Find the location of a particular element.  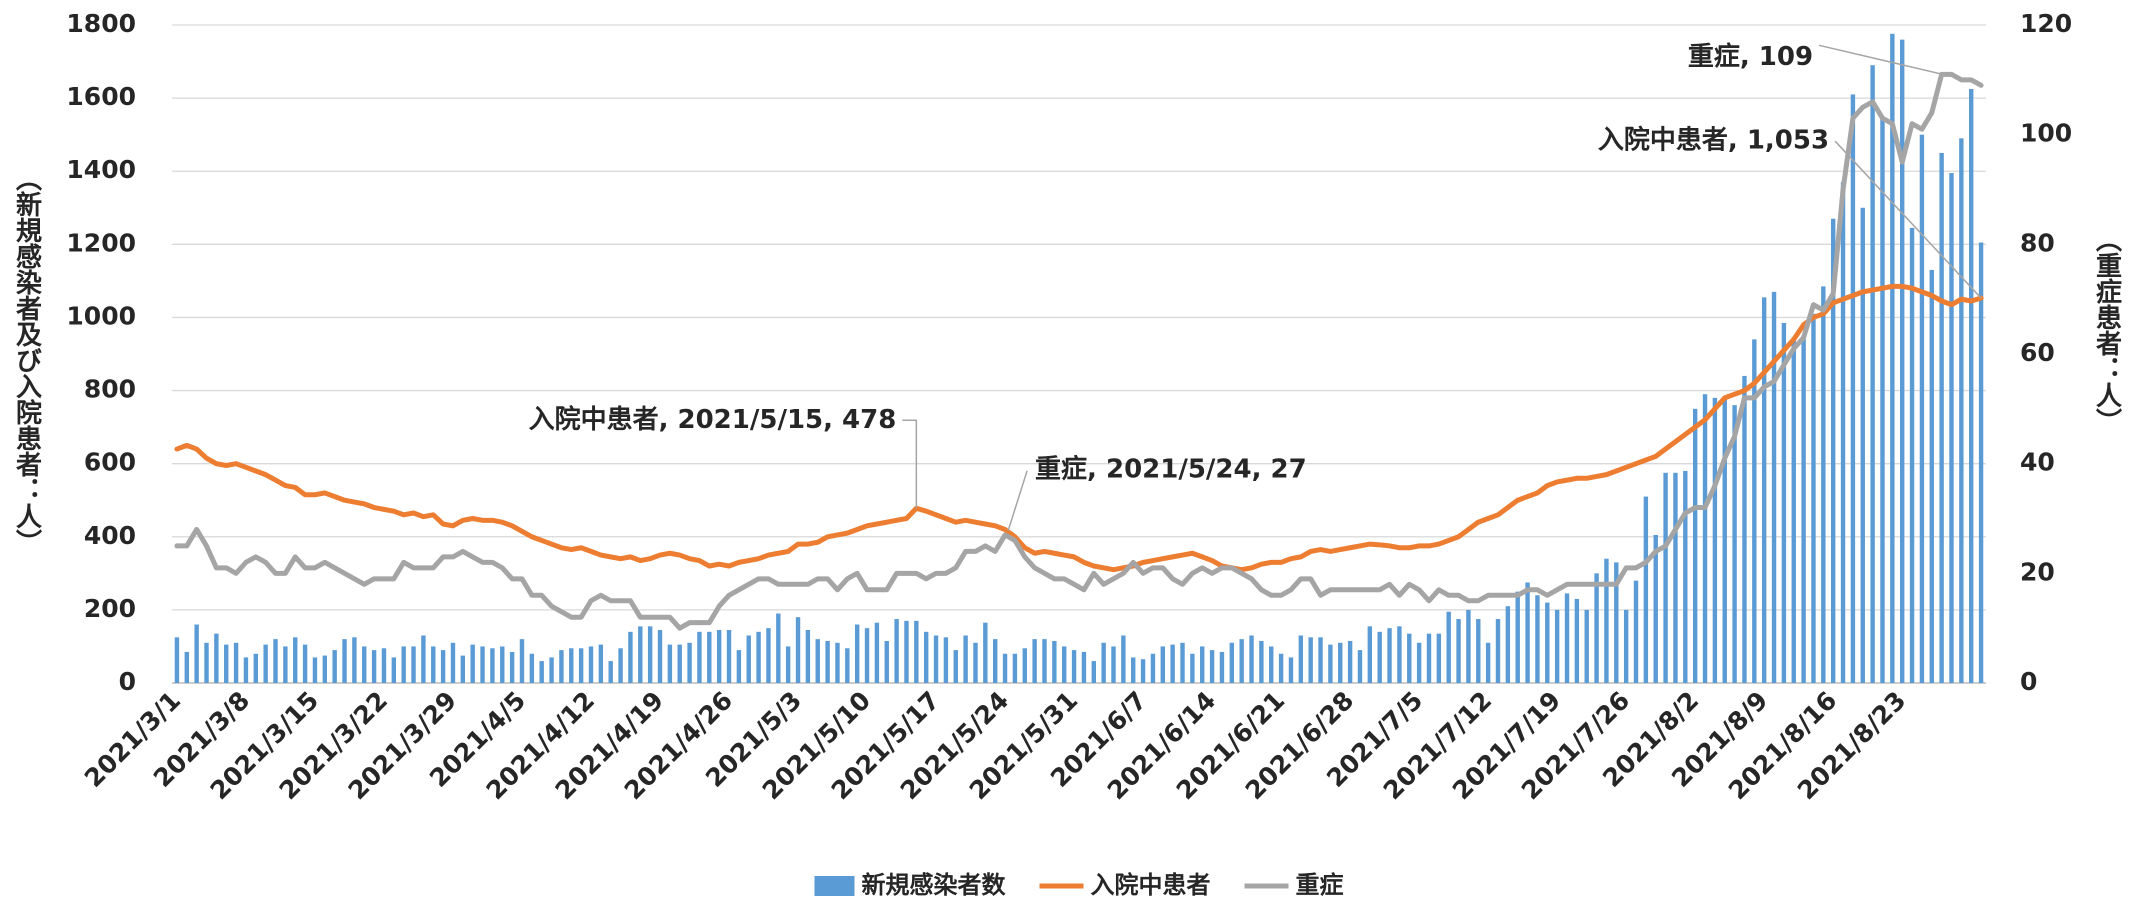

data-label: 重症, 2021/5/24, 27 is located at coordinates (1171, 468).